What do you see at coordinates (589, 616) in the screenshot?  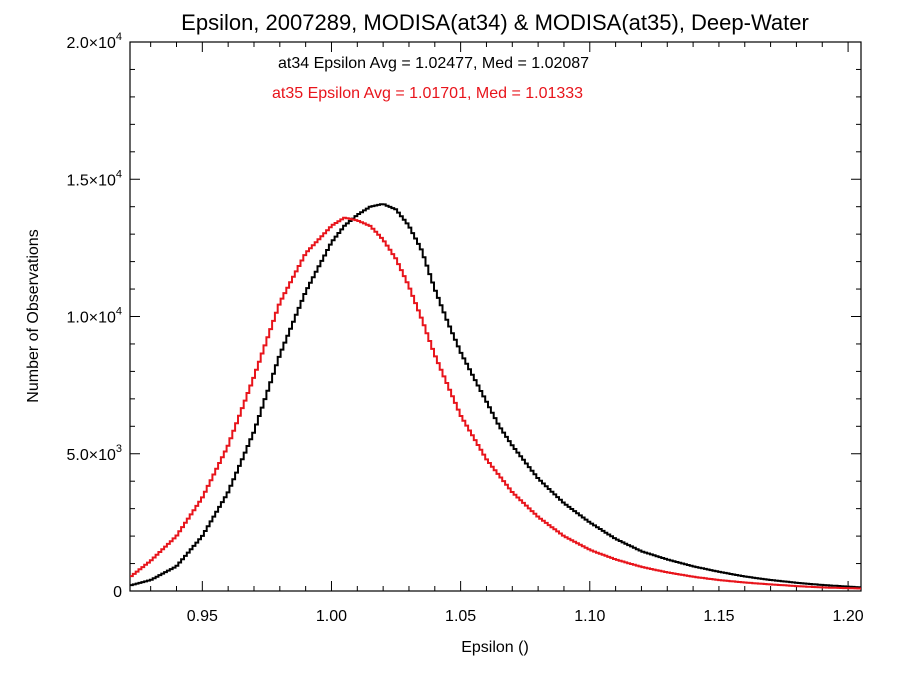 I see `x-tick-label: 1.10` at bounding box center [589, 616].